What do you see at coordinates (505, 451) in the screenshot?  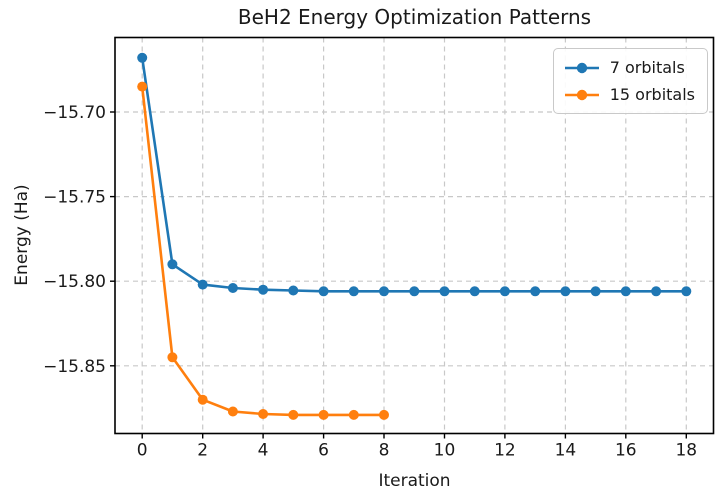 I see `svg-text: 12` at bounding box center [505, 451].